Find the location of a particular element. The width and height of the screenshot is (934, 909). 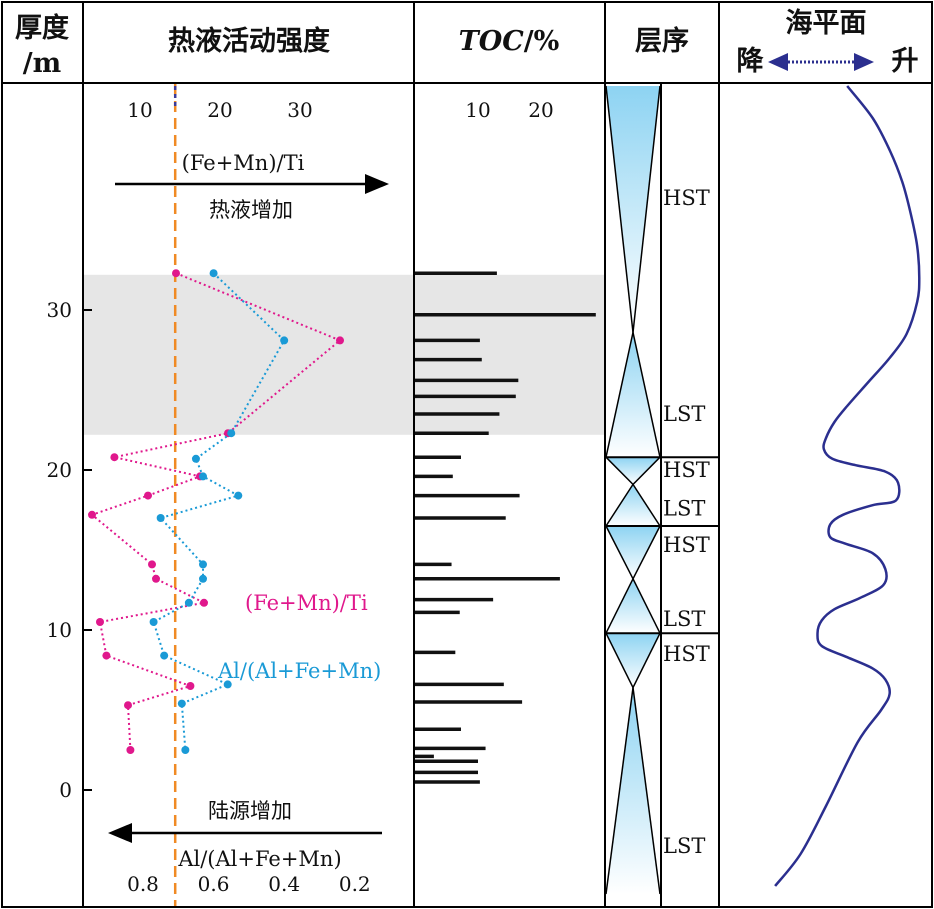

header-intensity: 热液活动强度 is located at coordinates (249, 41).